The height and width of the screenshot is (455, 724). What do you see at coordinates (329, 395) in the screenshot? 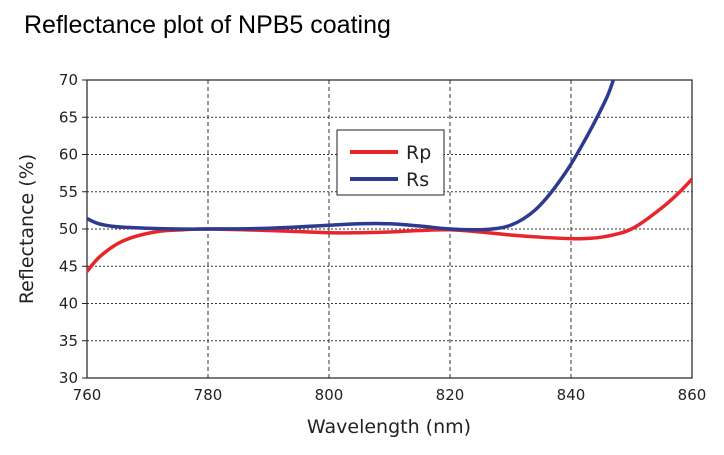
I see `x-tick-label: 800` at bounding box center [329, 395].